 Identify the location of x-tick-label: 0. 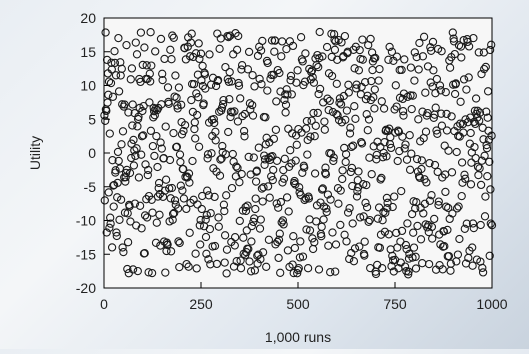
(104, 304).